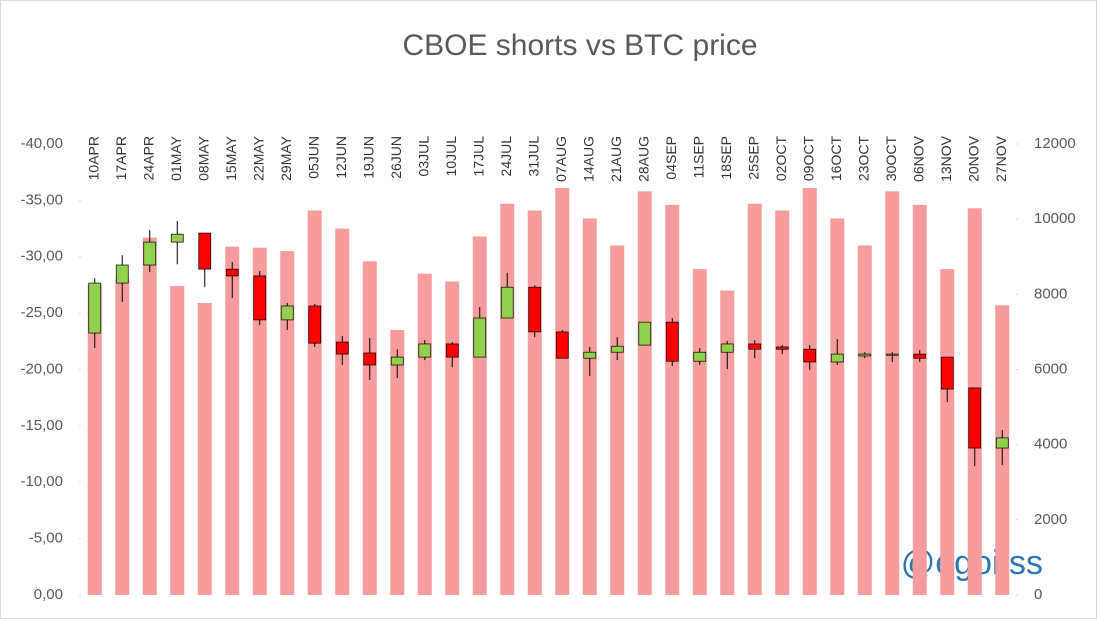 This screenshot has height=619, width=1097. What do you see at coordinates (423, 156) in the screenshot?
I see `x-tick-label: 03JUL` at bounding box center [423, 156].